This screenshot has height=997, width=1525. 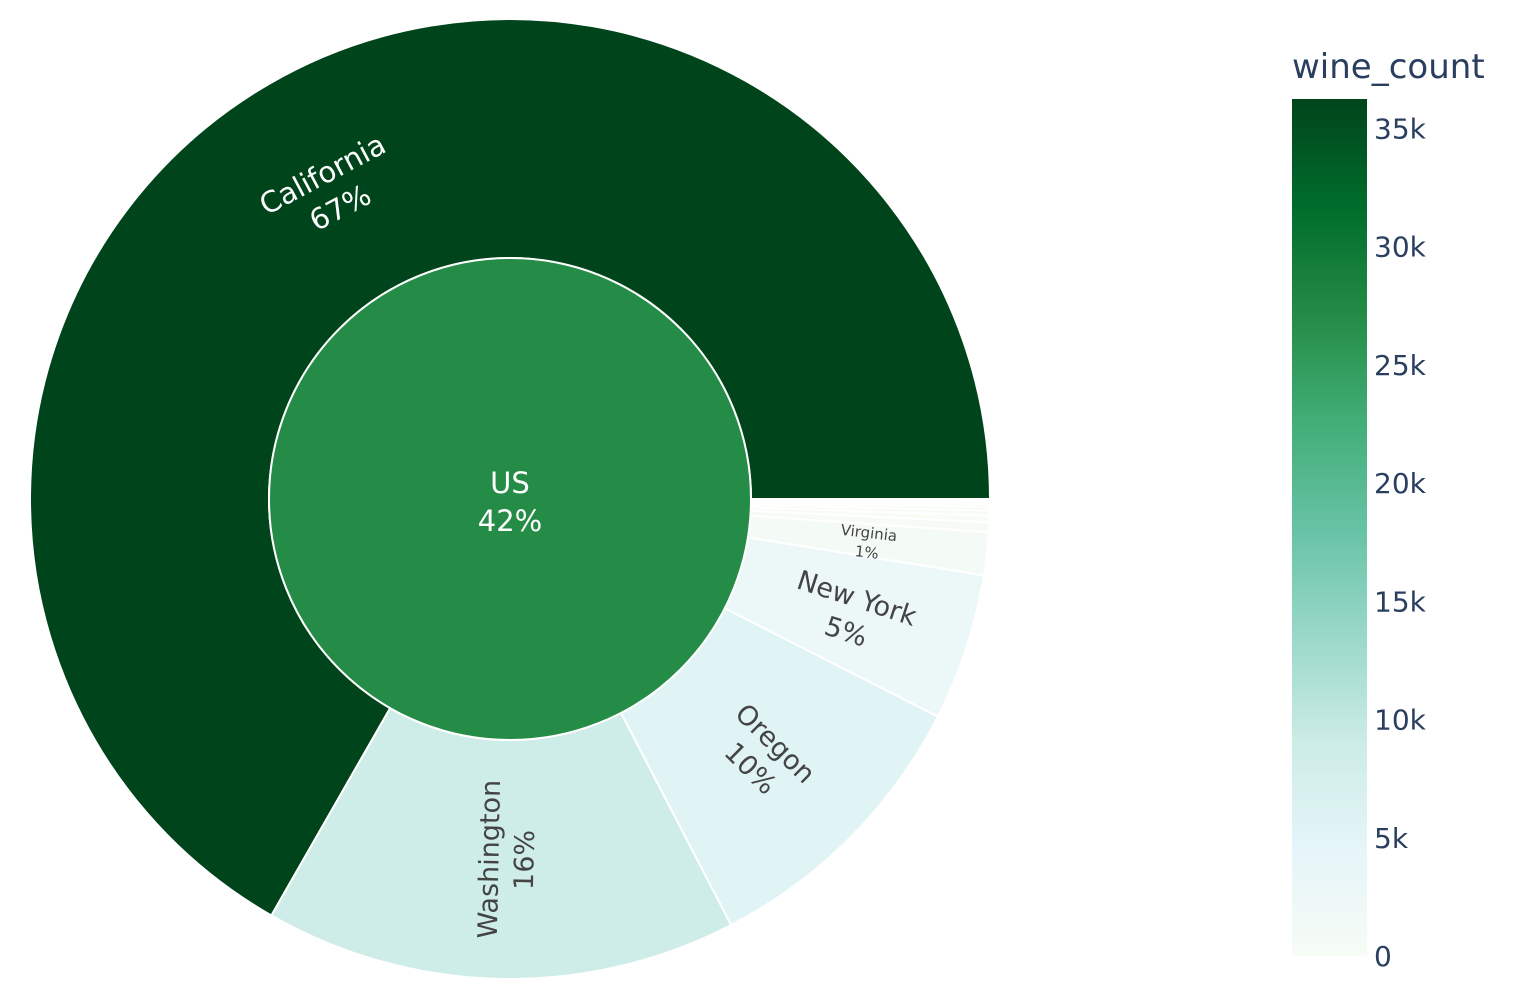 I want to click on colorbar-tick-10k: 10k, so click(x=1400, y=720).